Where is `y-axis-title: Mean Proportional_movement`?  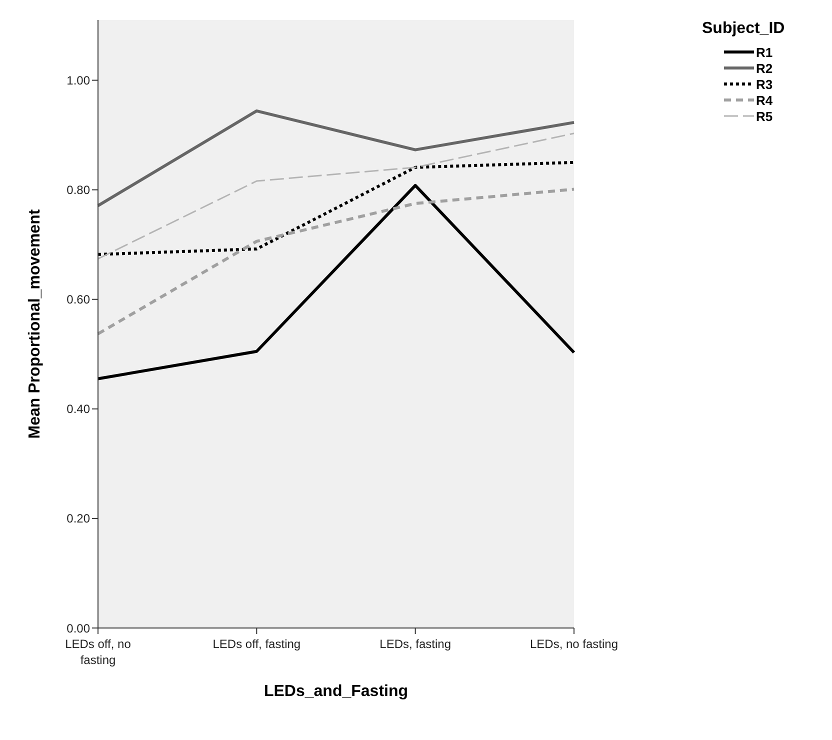 y-axis-title: Mean Proportional_movement is located at coordinates (35, 323).